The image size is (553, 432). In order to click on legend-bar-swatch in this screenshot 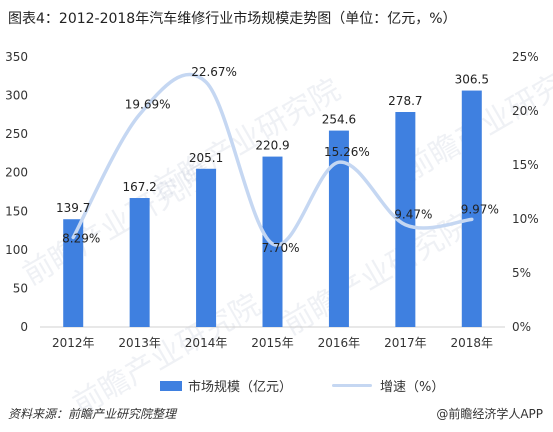, I will do `click(171, 385)`.